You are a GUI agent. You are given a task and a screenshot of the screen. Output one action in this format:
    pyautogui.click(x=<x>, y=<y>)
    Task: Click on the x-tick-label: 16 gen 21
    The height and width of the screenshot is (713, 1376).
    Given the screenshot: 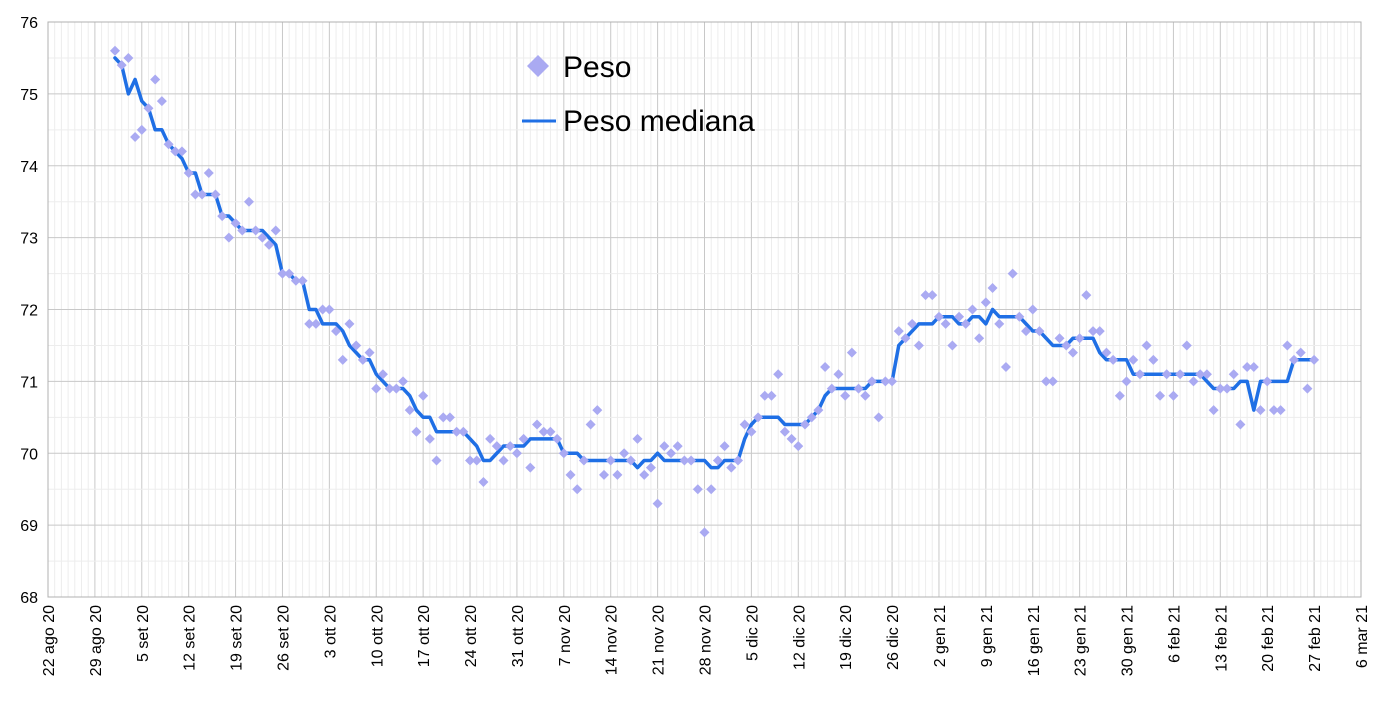 What is the action you would take?
    pyautogui.click(x=1034, y=640)
    